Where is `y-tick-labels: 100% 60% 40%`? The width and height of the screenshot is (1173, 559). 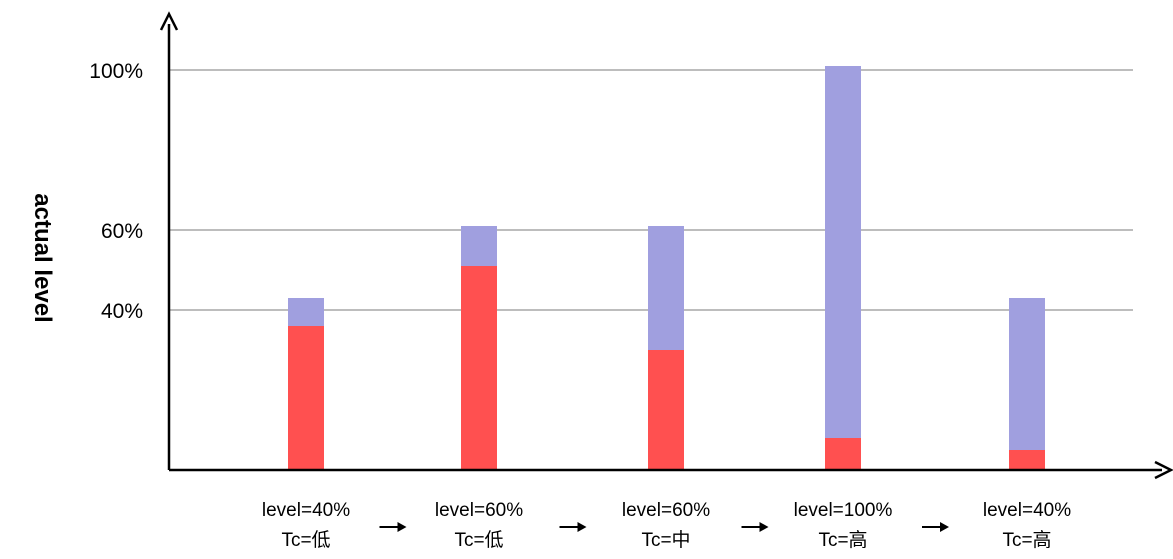 y-tick-labels: 100% 60% 40% is located at coordinates (116, 191).